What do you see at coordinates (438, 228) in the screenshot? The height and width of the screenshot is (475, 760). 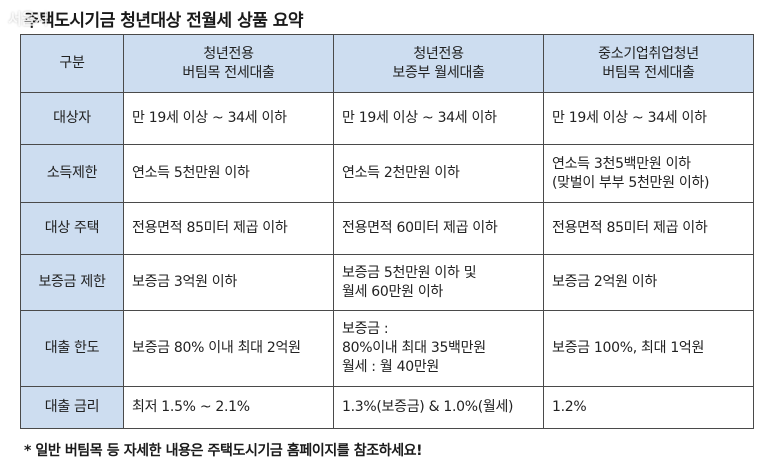 I see `table-cell: 전용면적 60미터 제곱 이하` at bounding box center [438, 228].